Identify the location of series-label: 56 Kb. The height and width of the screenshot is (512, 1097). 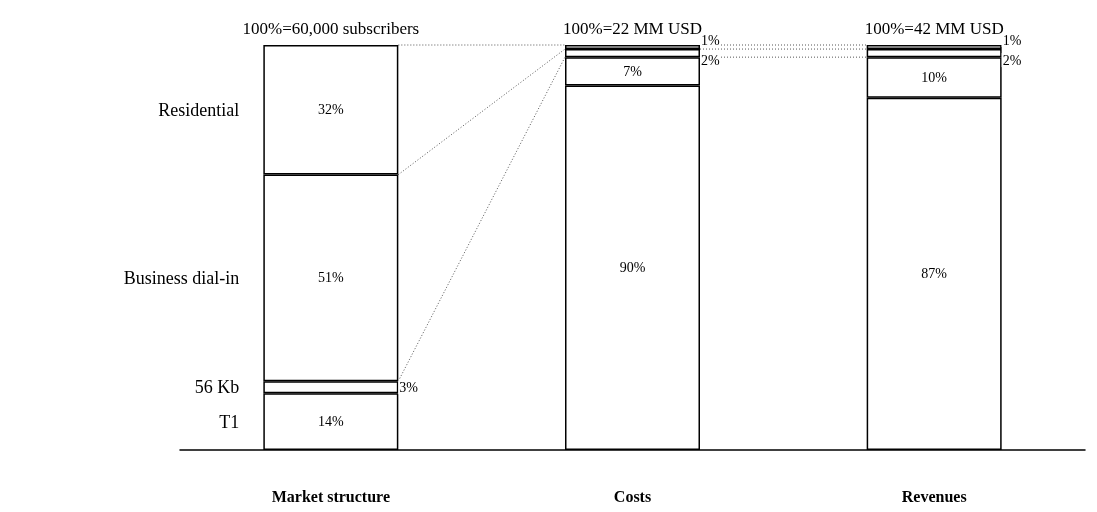
(217, 387).